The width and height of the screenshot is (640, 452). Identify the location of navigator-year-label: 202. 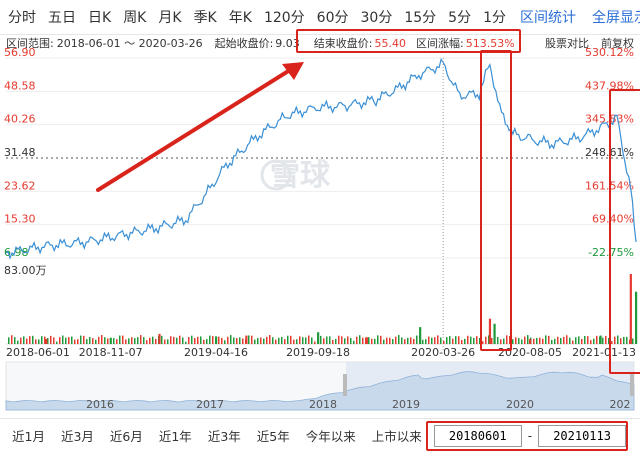
(620, 404).